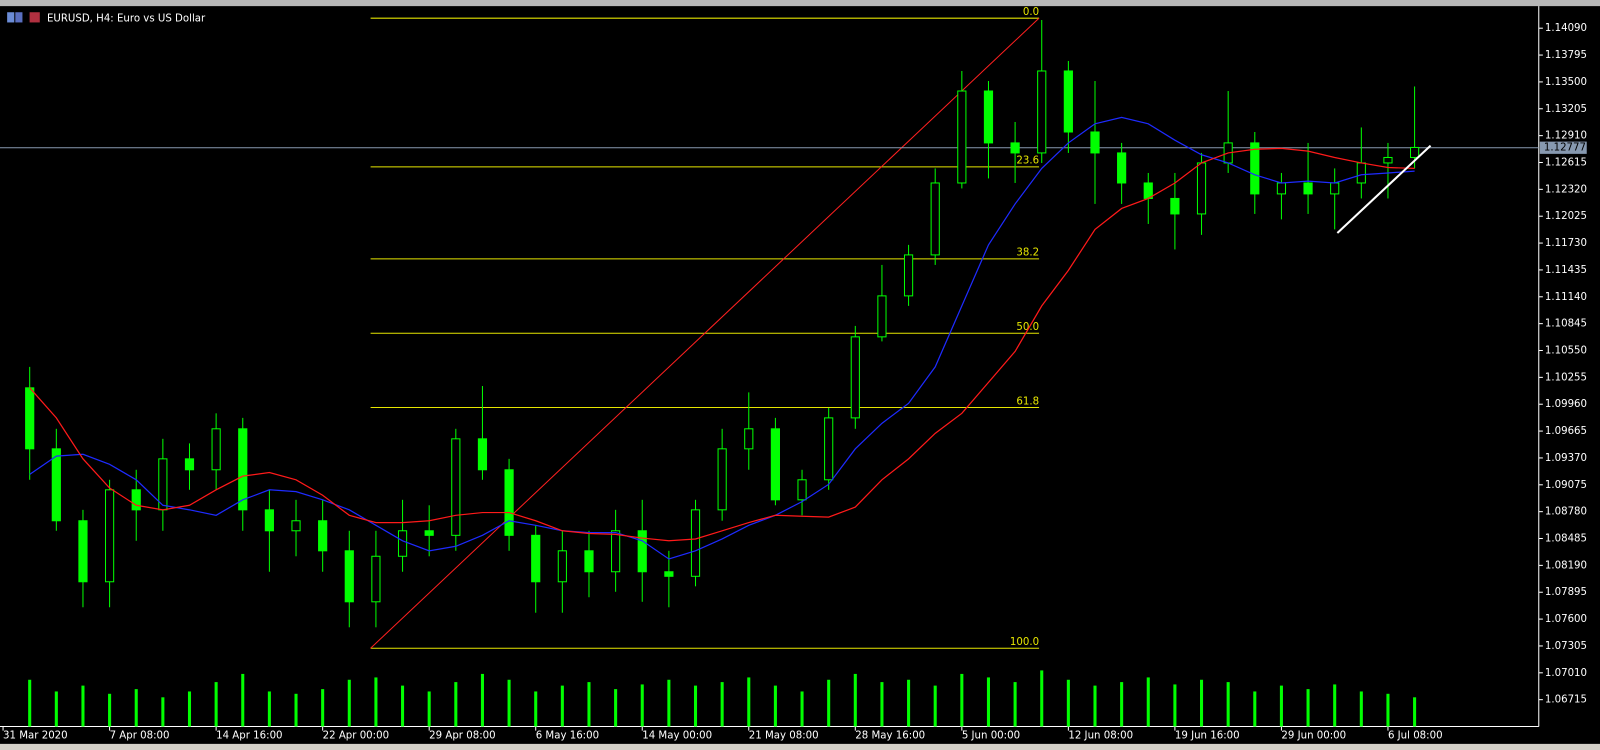 The height and width of the screenshot is (750, 1600). I want to click on y-tick-label: 1.08485, so click(1566, 539).